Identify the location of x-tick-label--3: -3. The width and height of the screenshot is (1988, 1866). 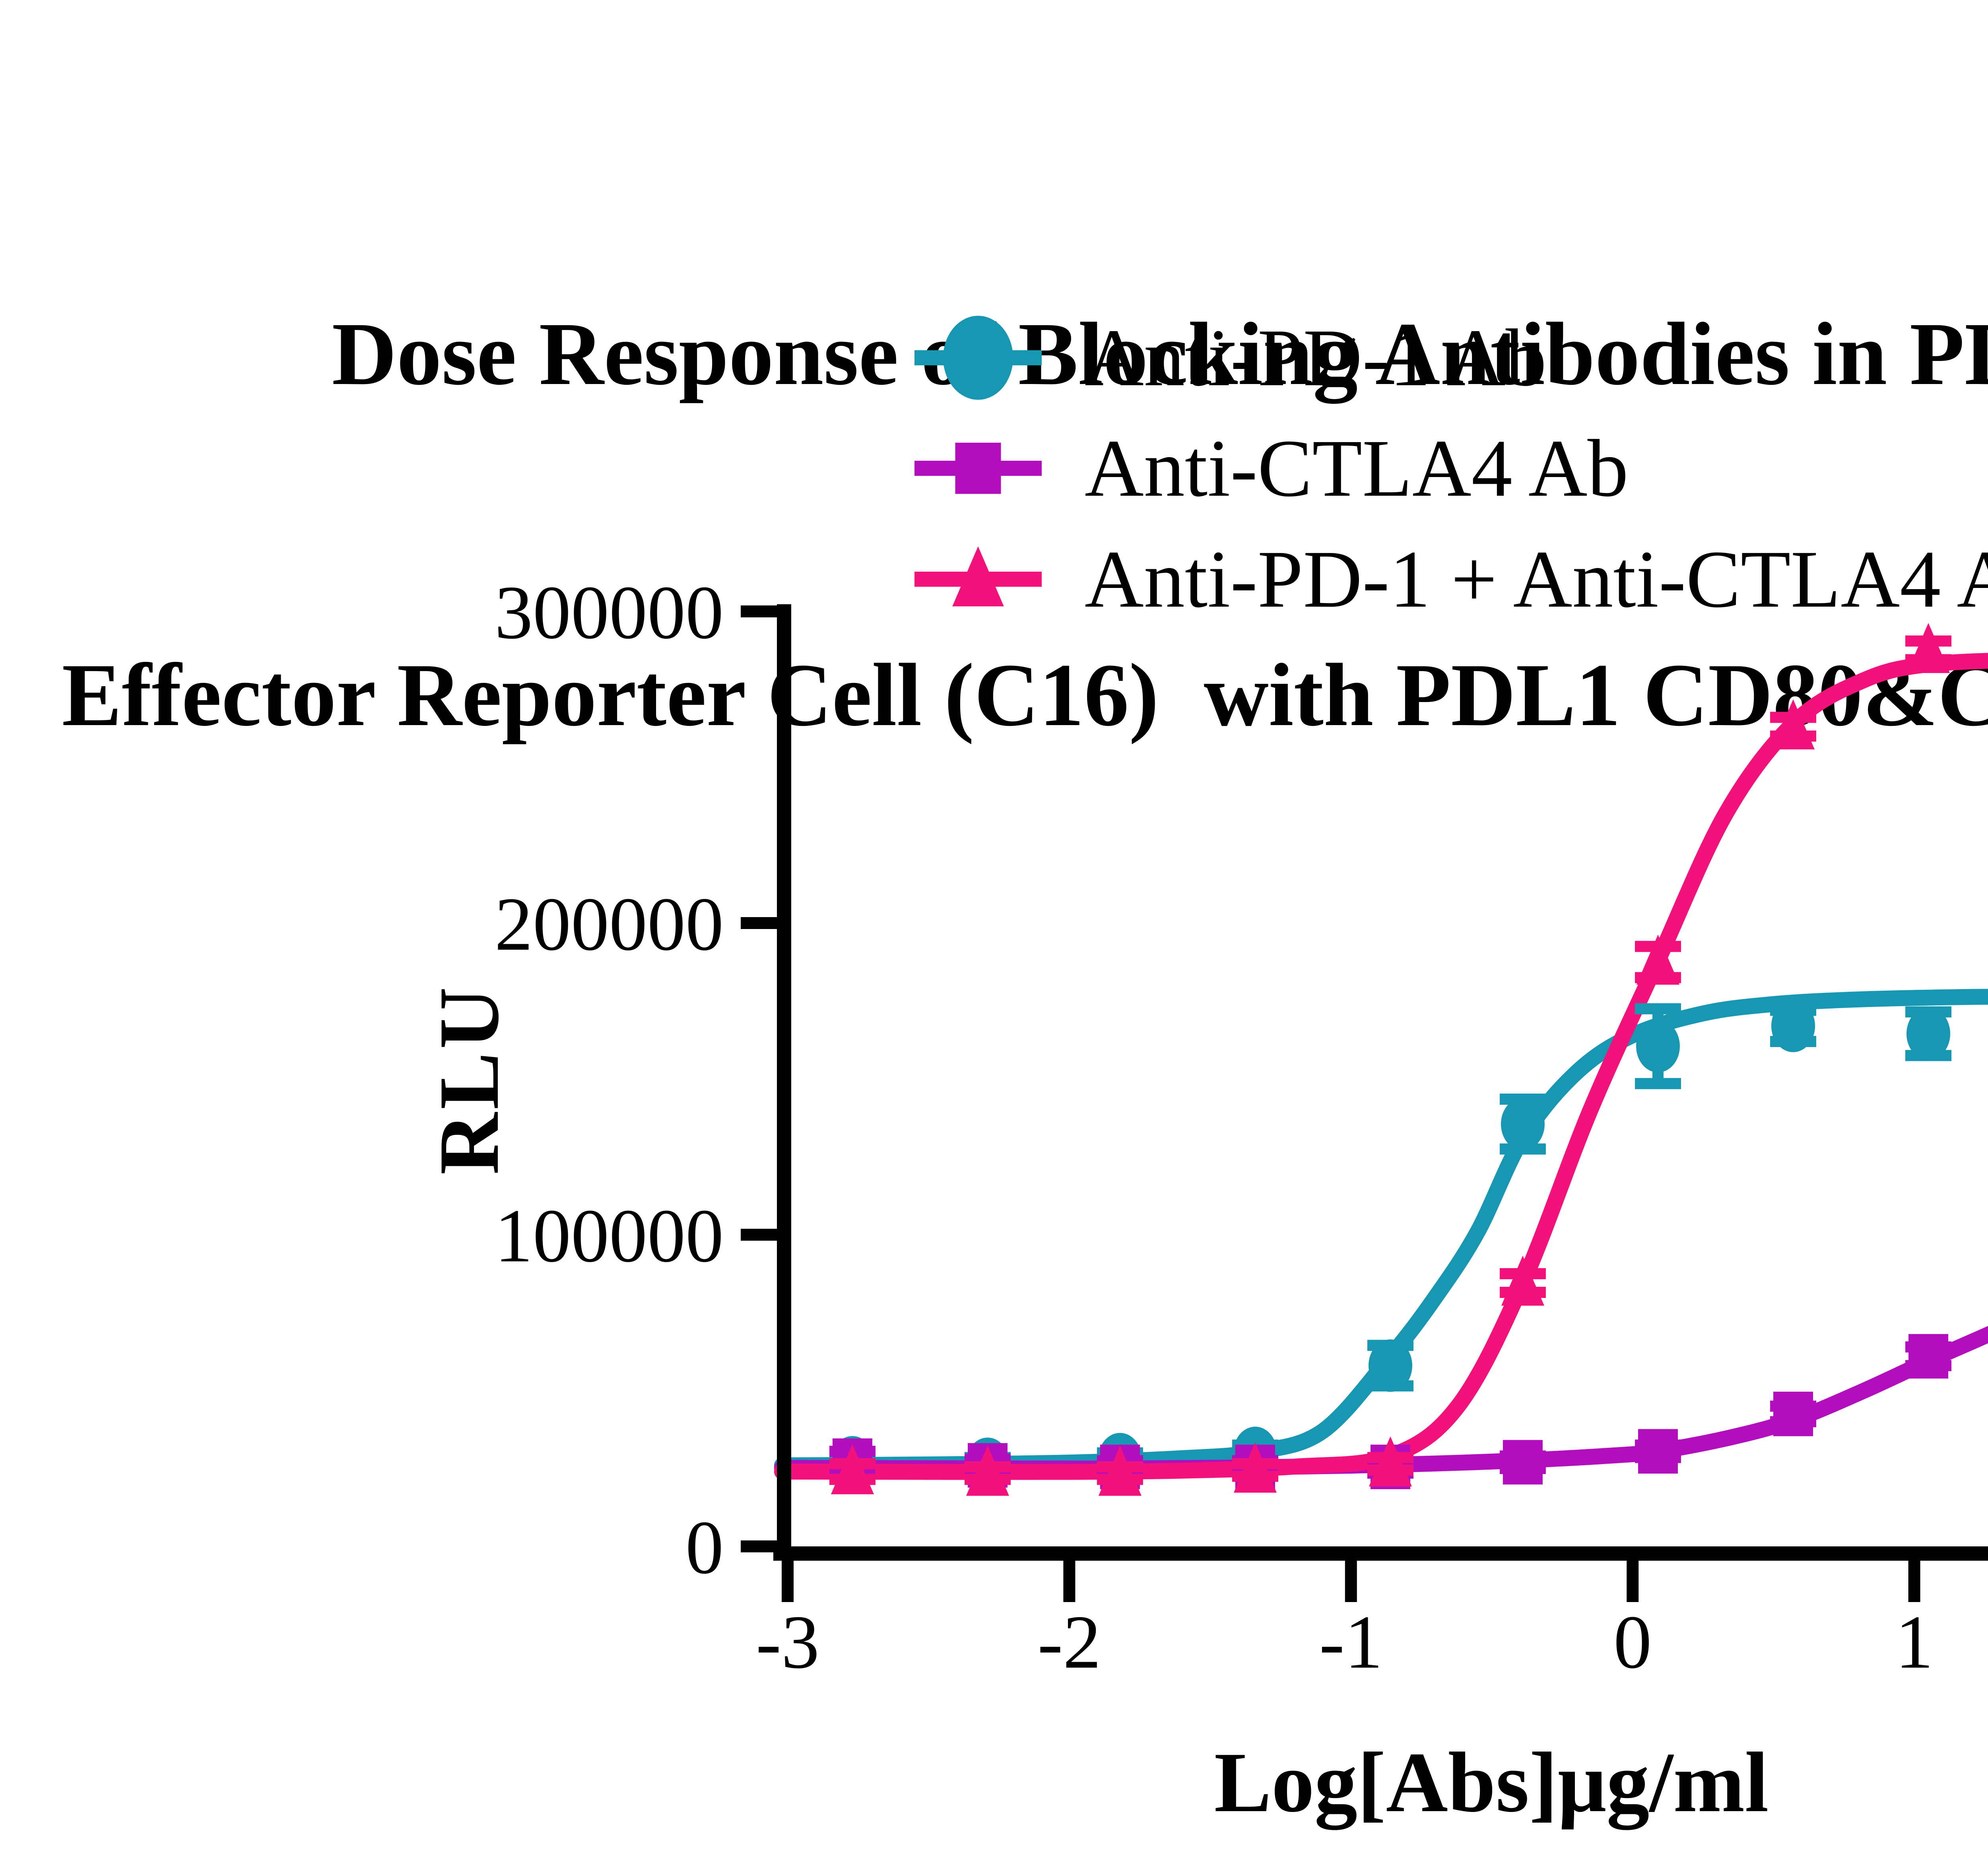
(787, 1642).